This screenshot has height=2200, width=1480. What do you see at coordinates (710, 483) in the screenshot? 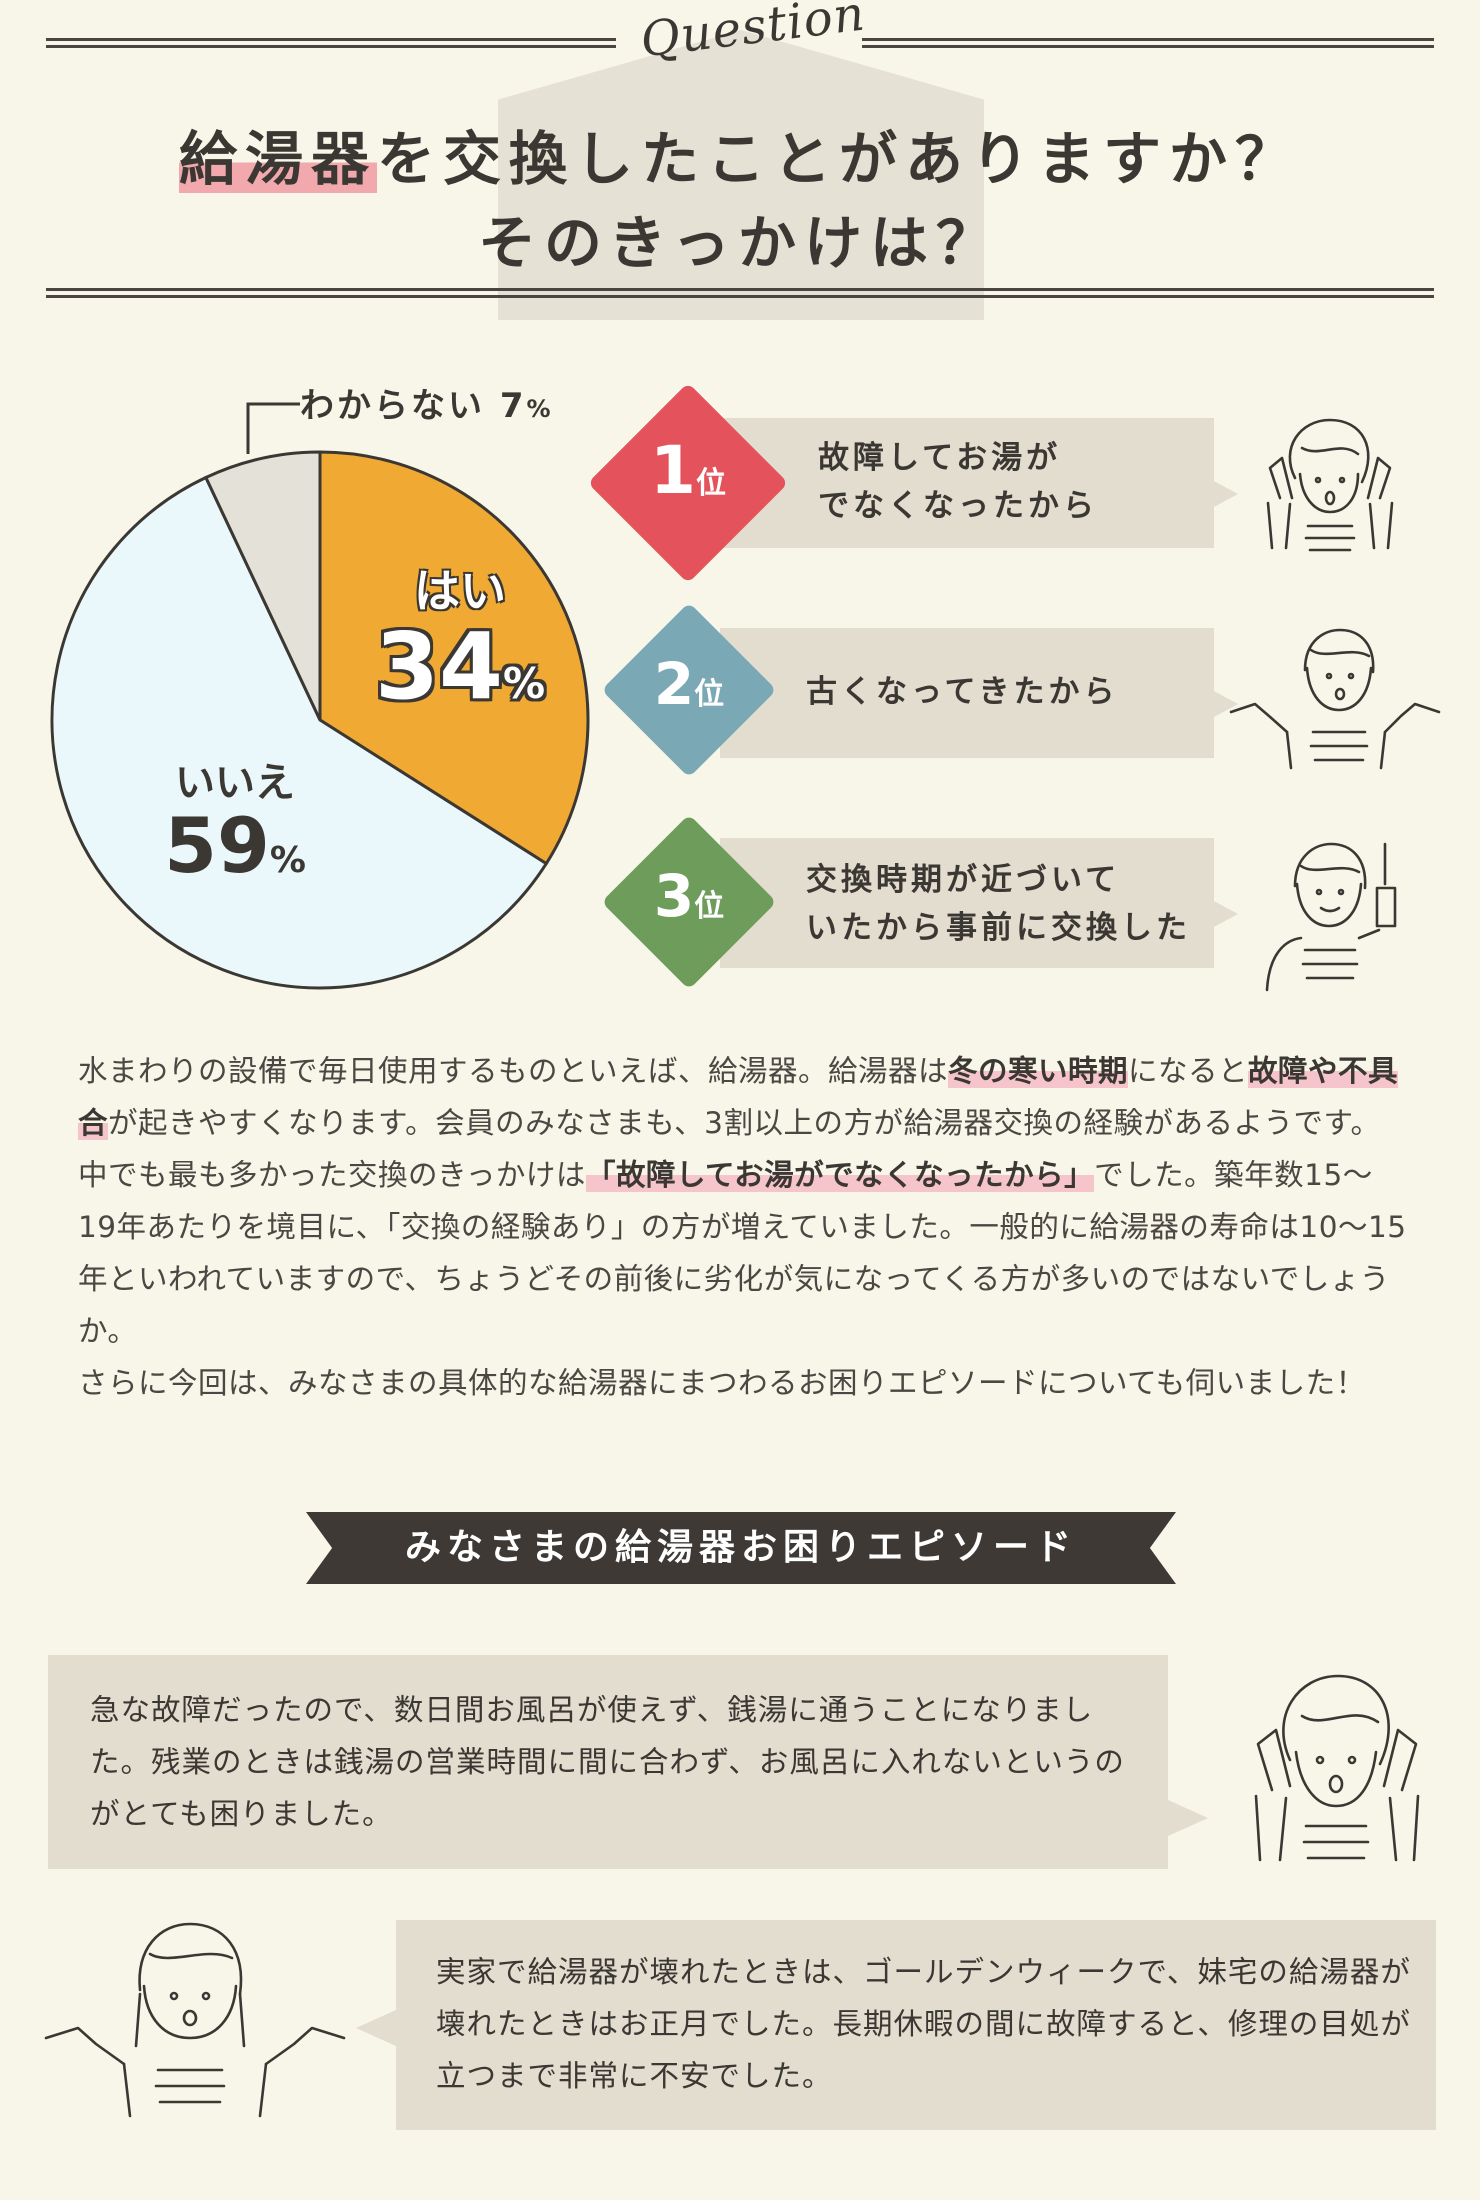
I see `rank-1-suffix: 位` at bounding box center [710, 483].